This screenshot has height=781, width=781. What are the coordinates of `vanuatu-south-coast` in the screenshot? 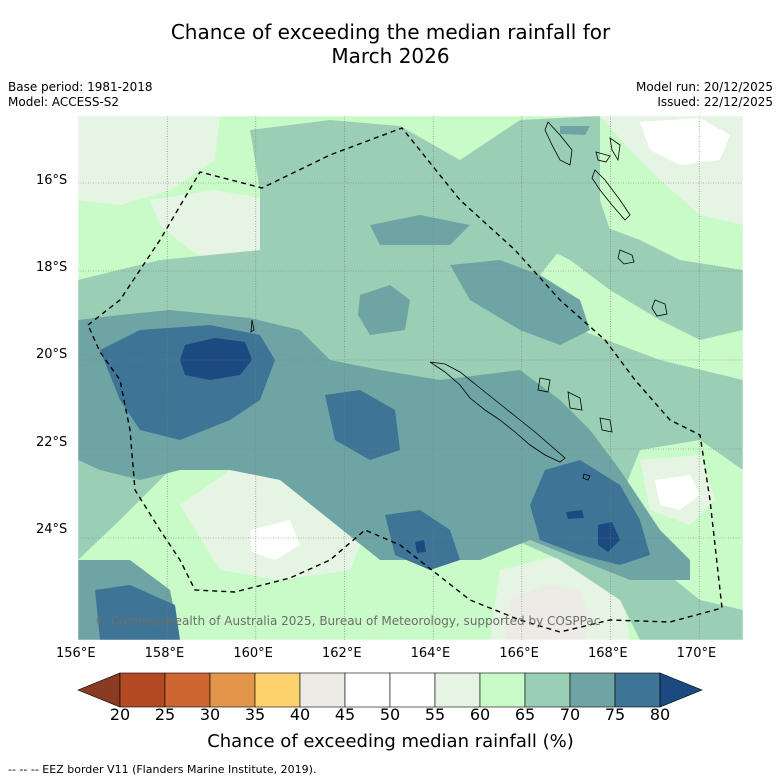 It's located at (626, 257).